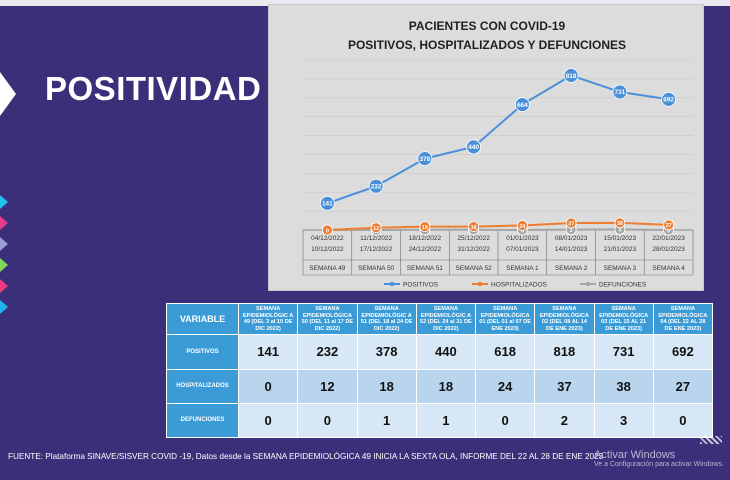 The image size is (730, 480). Describe the element at coordinates (268, 352) in the screenshot. I see `table-cell: 141` at that location.